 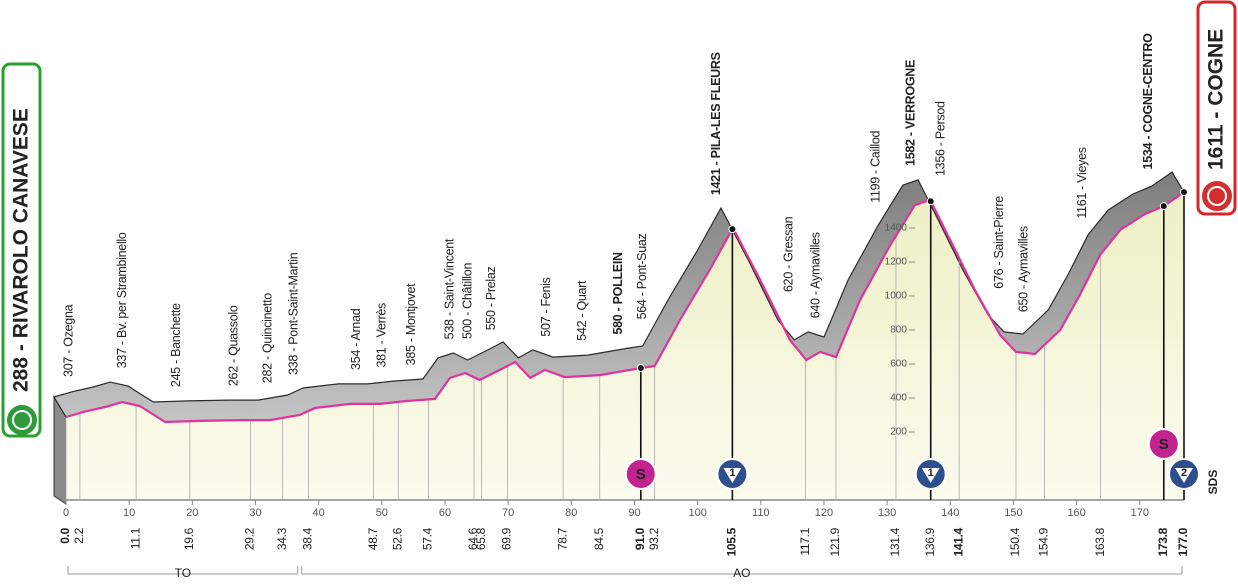 I want to click on x-tick-label: 70, so click(x=508, y=513).